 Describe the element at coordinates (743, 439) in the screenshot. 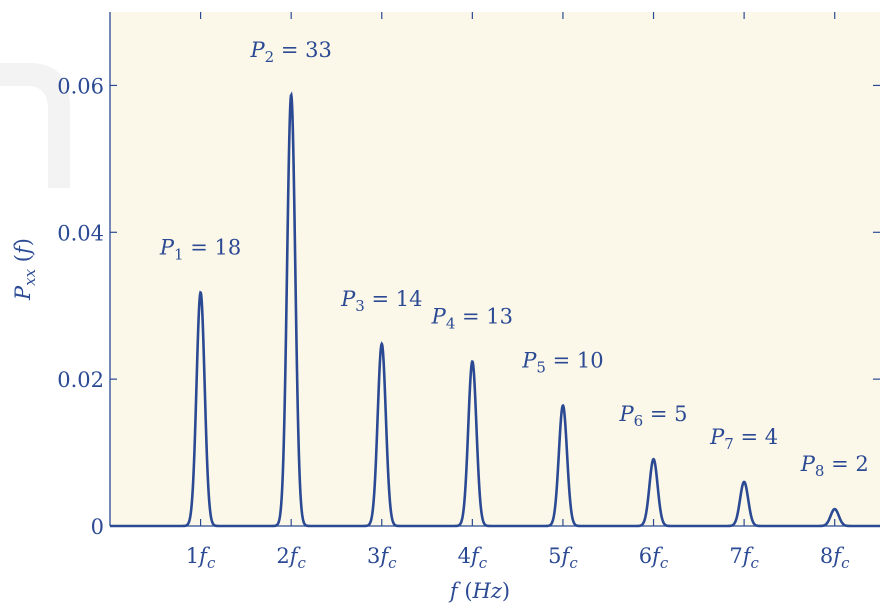

I see `peak-label: P7 = 4` at that location.